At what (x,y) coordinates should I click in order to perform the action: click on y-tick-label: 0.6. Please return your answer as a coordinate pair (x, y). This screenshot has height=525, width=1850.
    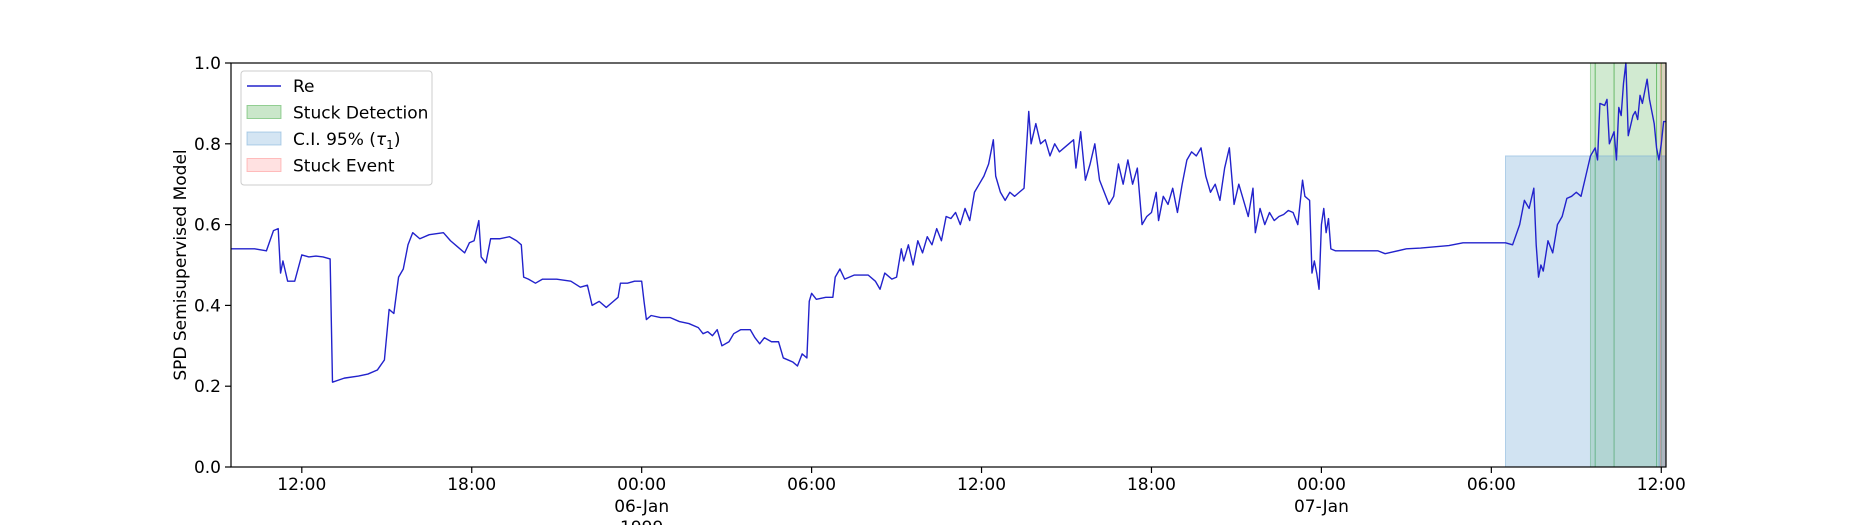
    Looking at the image, I should click on (207, 226).